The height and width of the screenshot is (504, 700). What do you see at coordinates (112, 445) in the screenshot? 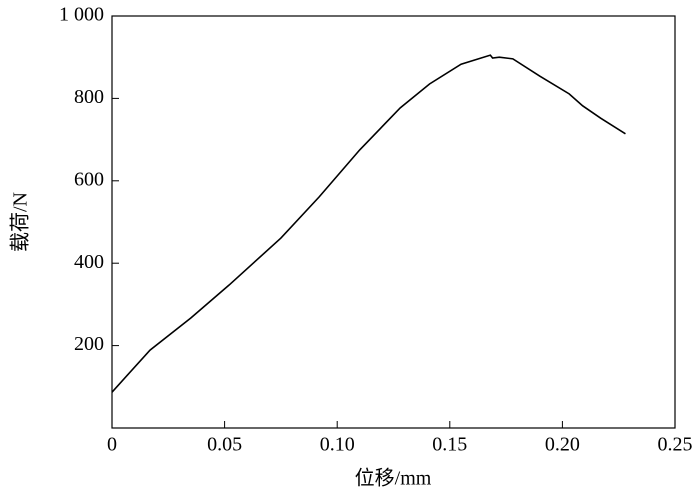
I see `x-tick-label: 0` at bounding box center [112, 445].